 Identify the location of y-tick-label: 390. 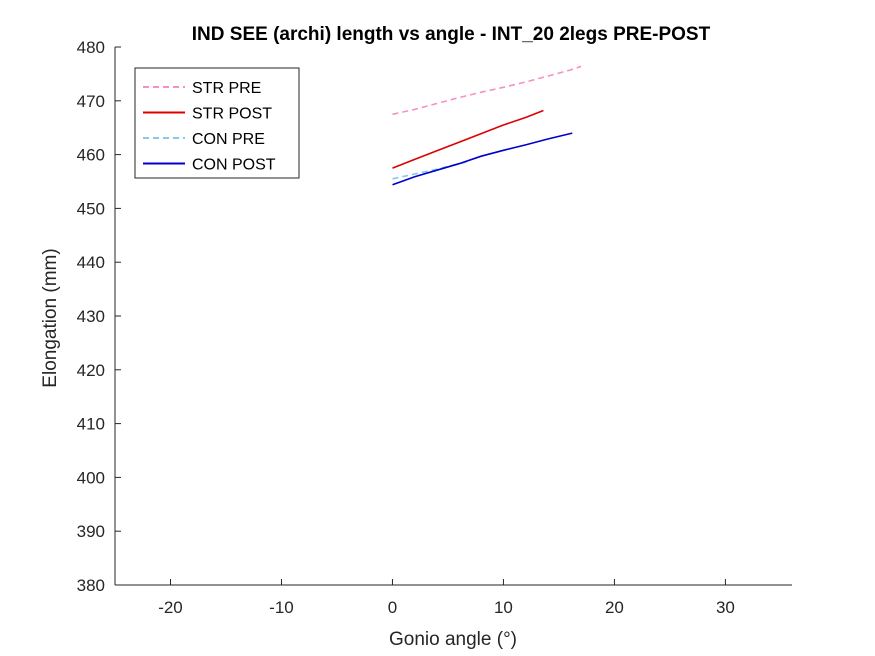
(91, 531).